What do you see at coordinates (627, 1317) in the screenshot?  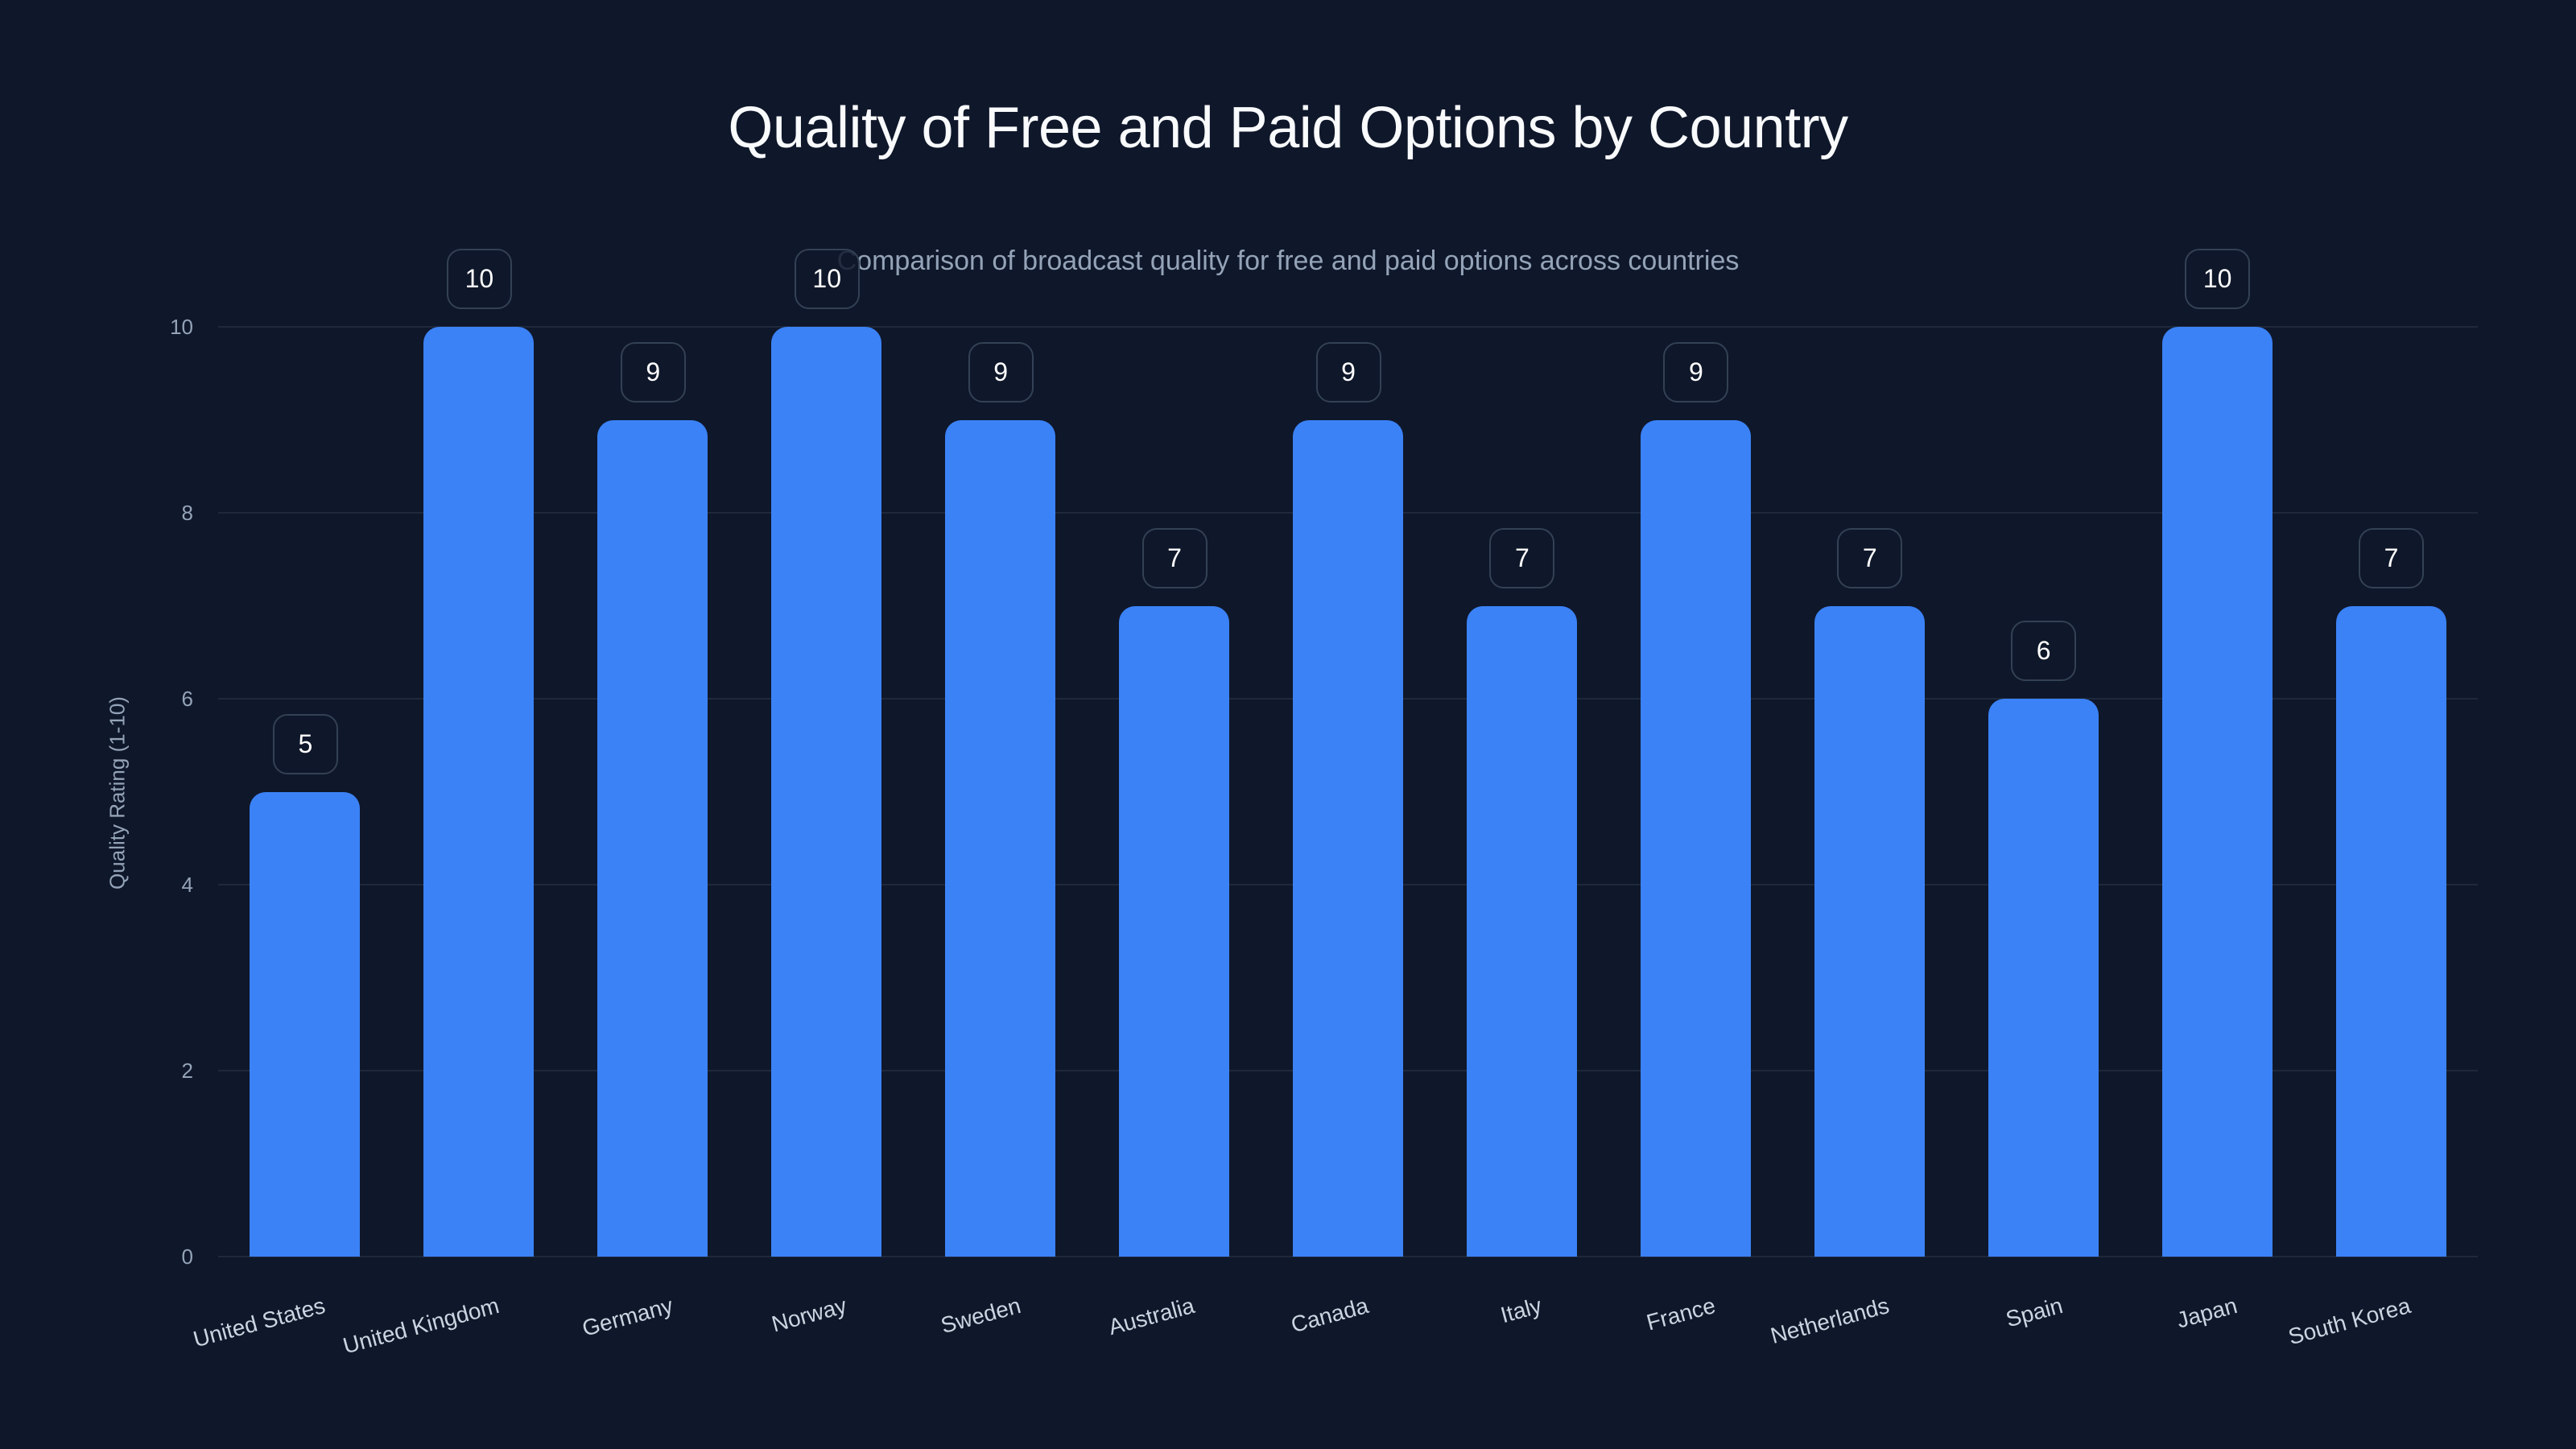 I see `x-tick-label: Germany` at bounding box center [627, 1317].